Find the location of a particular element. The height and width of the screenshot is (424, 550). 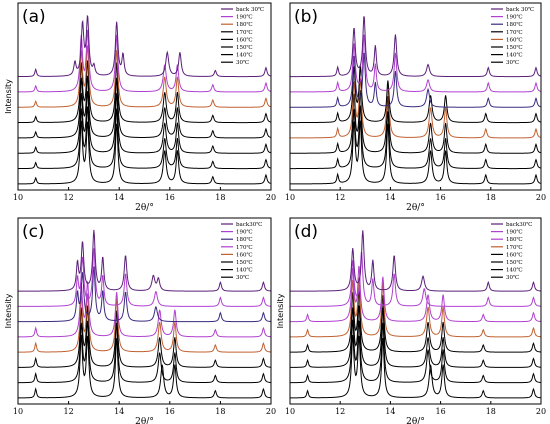

panel-label: (c) is located at coordinates (33, 232).